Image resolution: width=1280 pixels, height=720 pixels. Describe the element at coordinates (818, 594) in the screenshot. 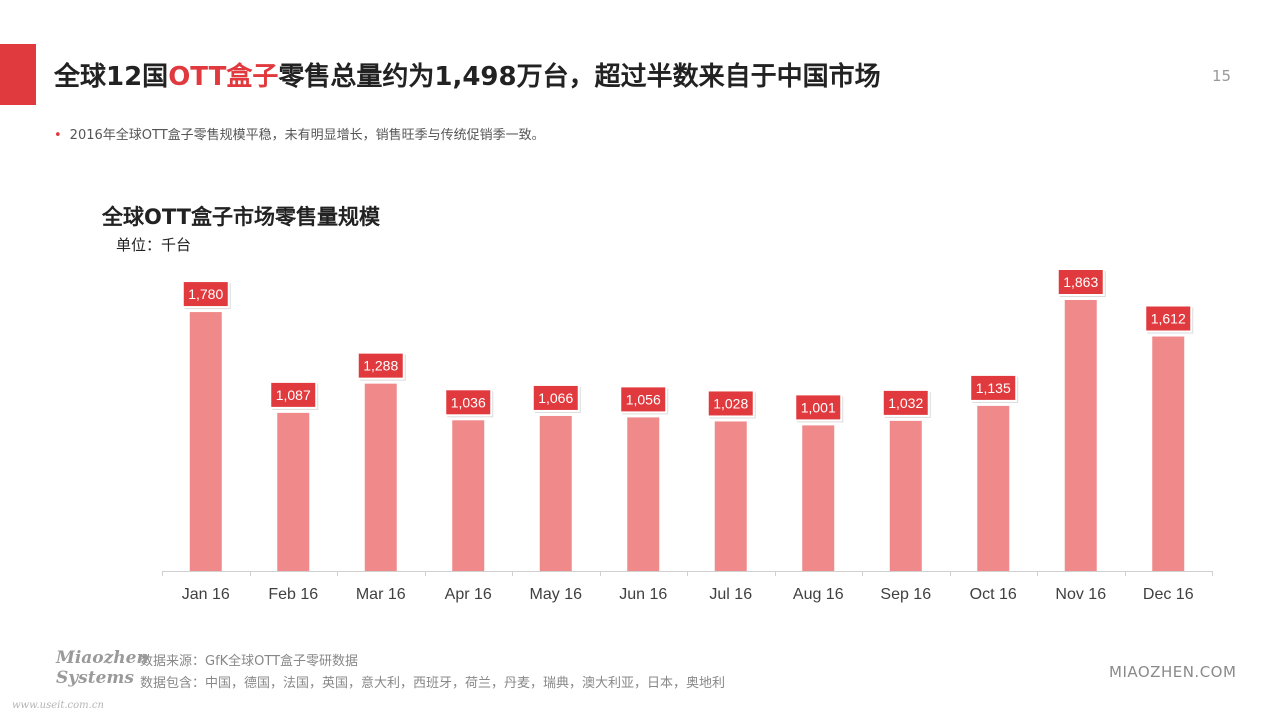

I see `x-tick-label: Aug 16` at that location.